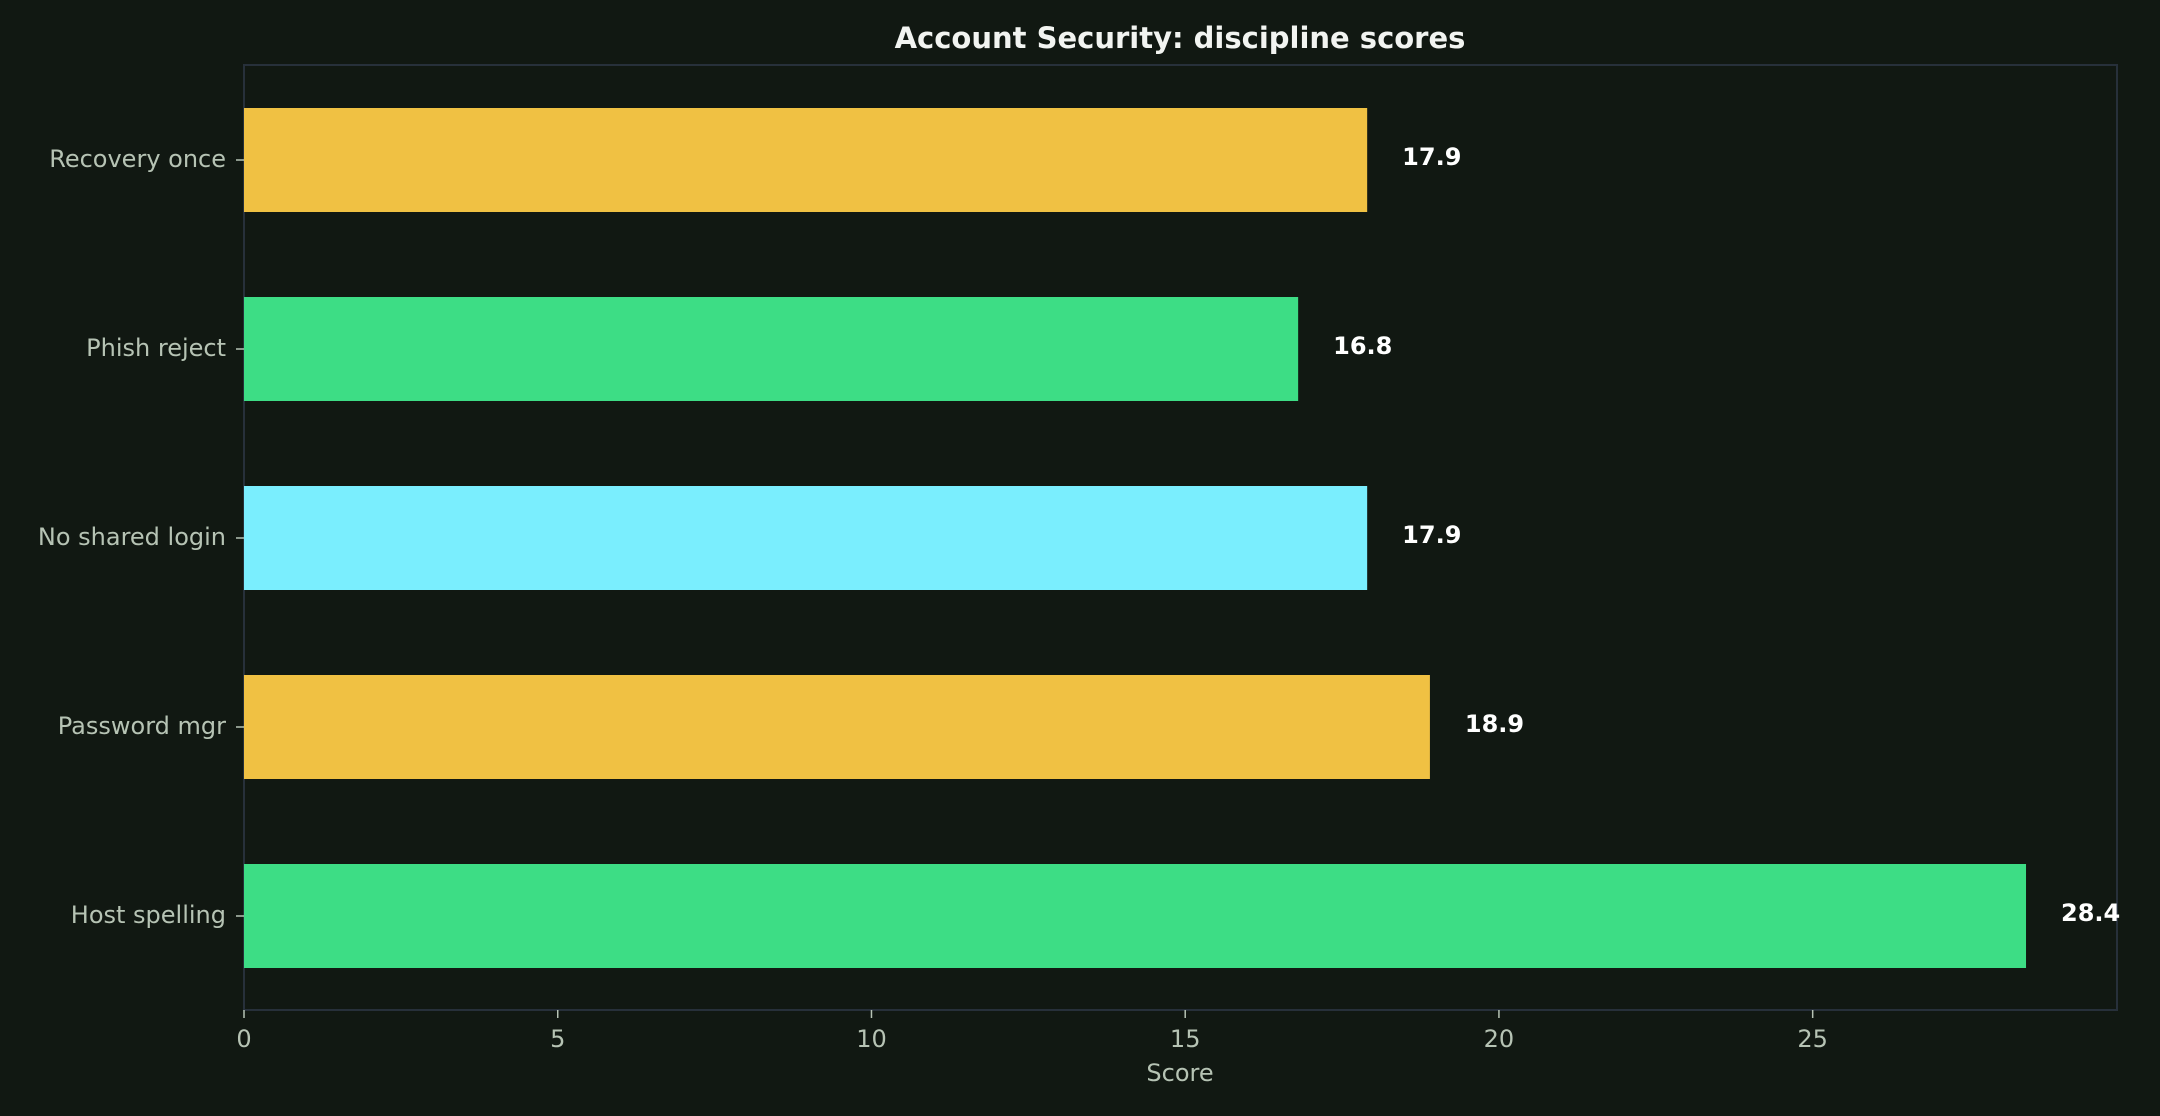 The width and height of the screenshot is (2160, 1116). Describe the element at coordinates (1812, 1039) in the screenshot. I see `x-tick-label: 25` at that location.